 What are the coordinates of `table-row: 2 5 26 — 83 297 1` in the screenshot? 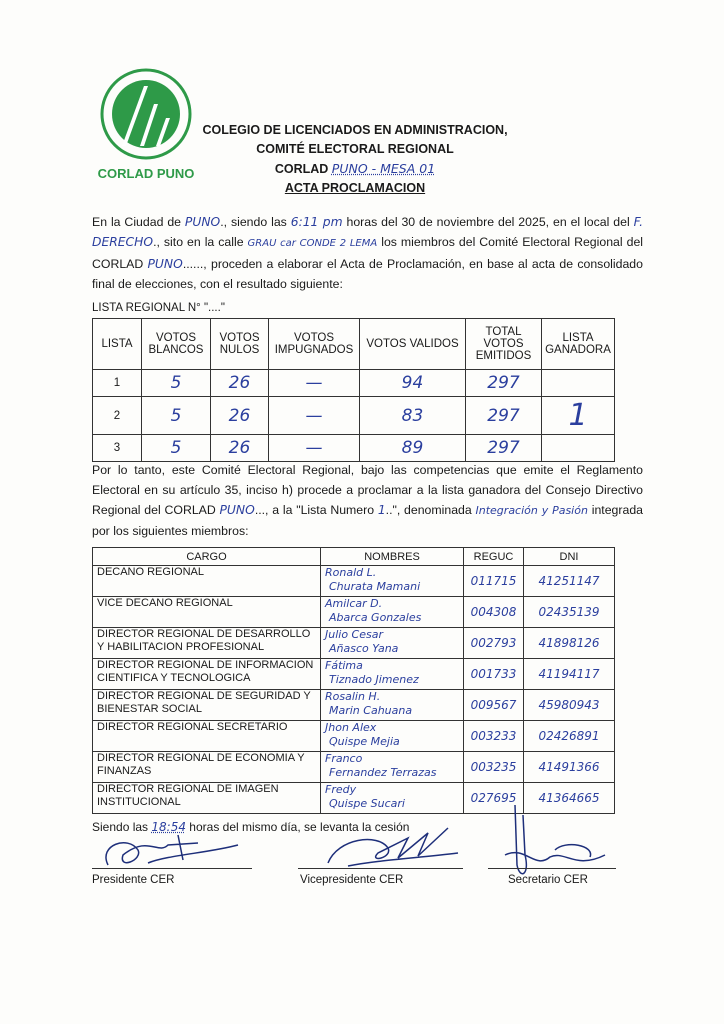 It's located at (353, 415).